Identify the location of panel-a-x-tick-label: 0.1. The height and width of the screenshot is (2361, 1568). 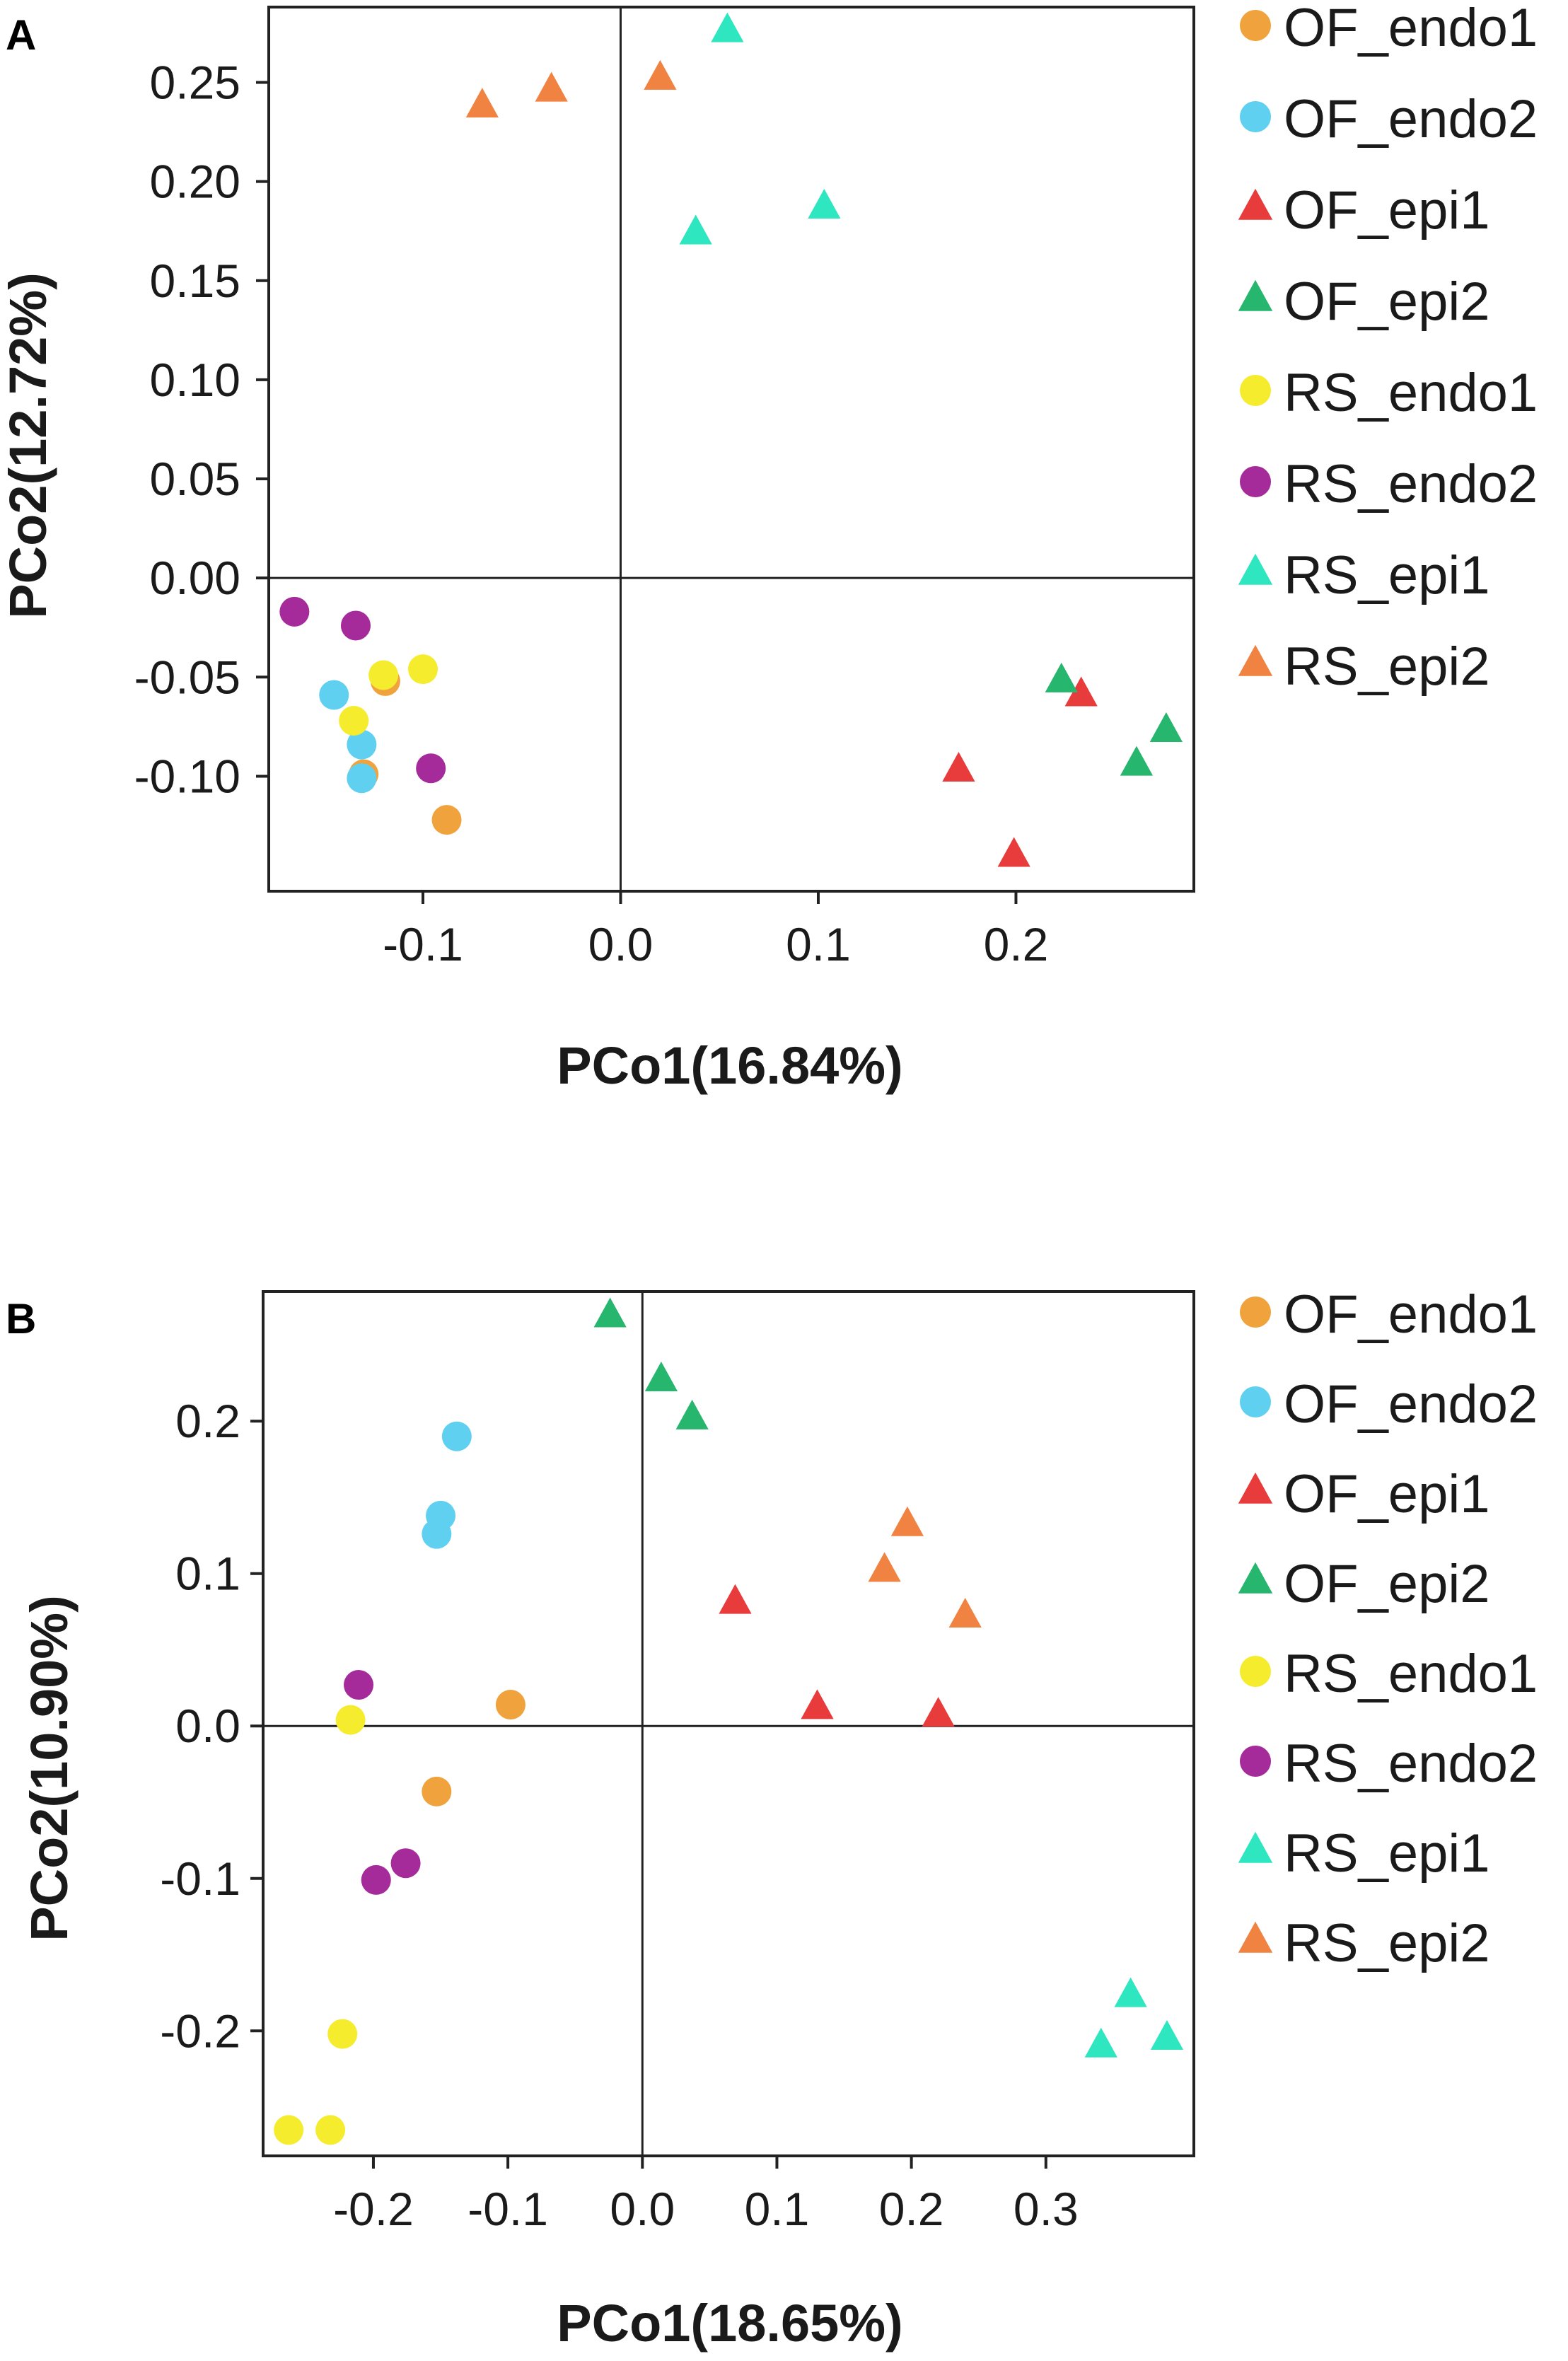
(818, 944).